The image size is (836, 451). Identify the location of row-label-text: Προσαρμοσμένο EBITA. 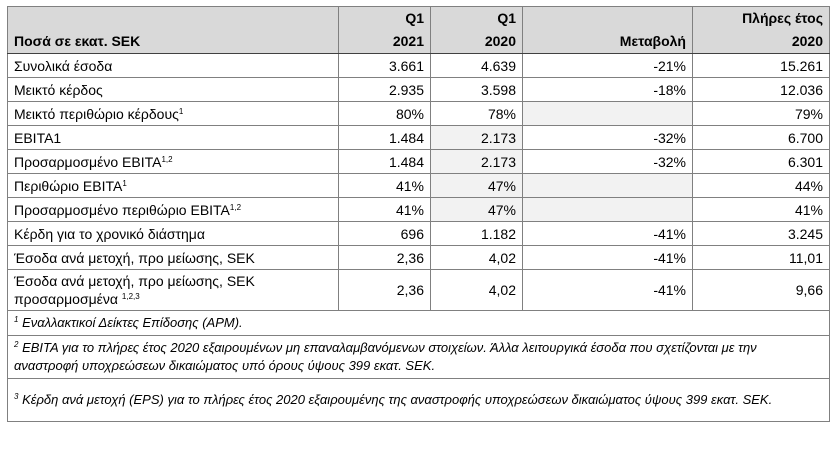
(88, 161).